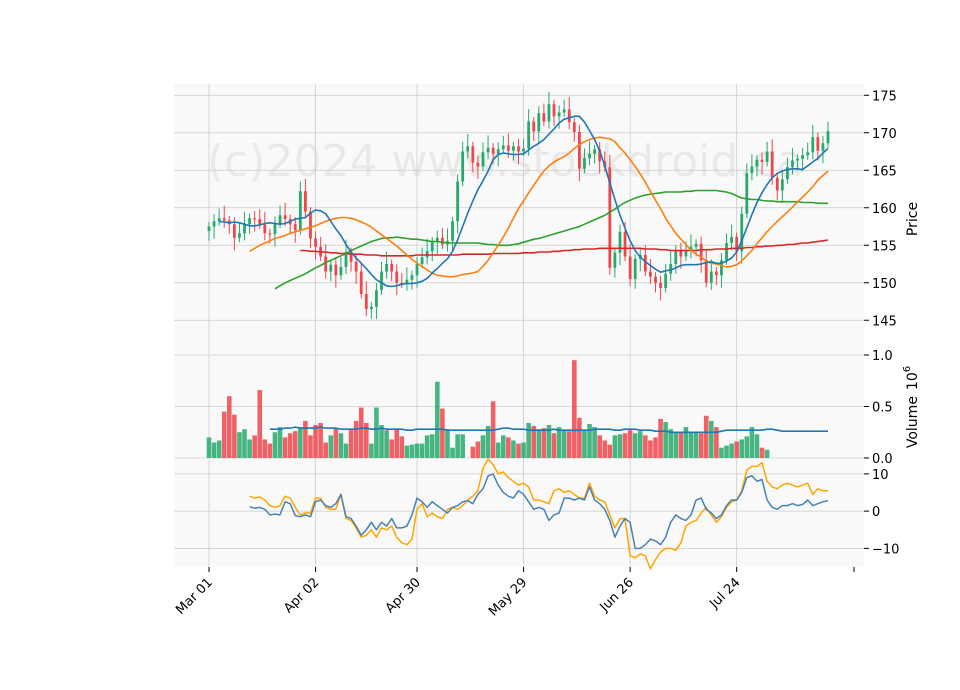  I want to click on volume-tick-label: 1.0, so click(882, 356).